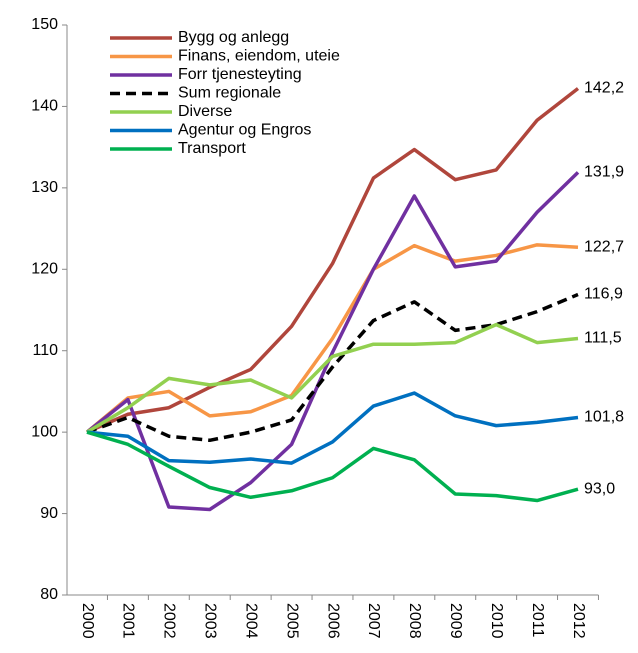  What do you see at coordinates (44, 431) in the screenshot?
I see `y-tick-label: 100` at bounding box center [44, 431].